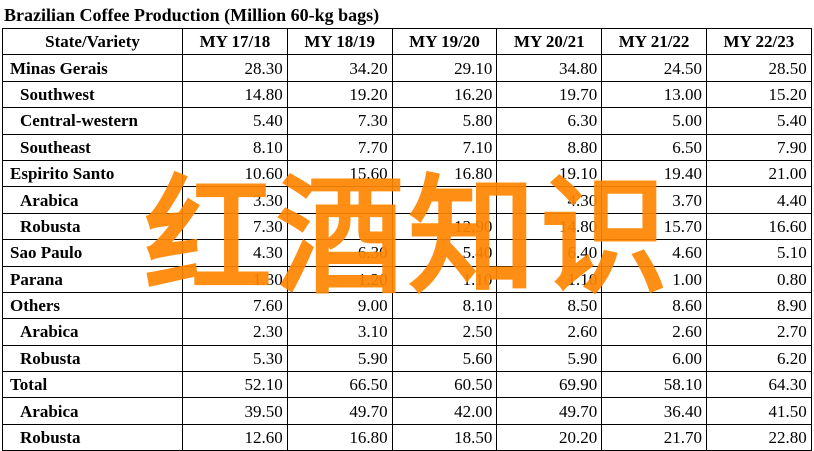 This screenshot has height=451, width=814. I want to click on column-header: MY 19/20, so click(444, 41).